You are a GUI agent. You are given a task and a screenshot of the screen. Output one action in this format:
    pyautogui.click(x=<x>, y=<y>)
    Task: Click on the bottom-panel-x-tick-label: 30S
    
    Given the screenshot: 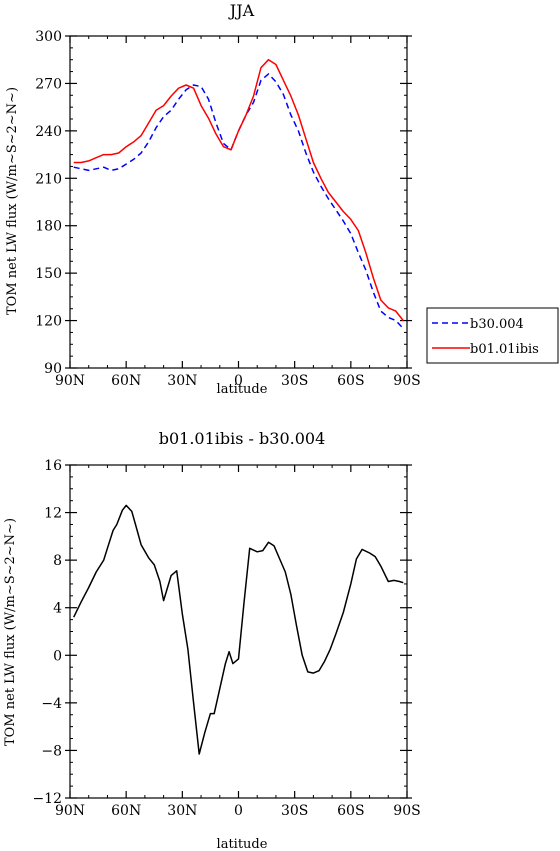 What is the action you would take?
    pyautogui.click(x=294, y=811)
    